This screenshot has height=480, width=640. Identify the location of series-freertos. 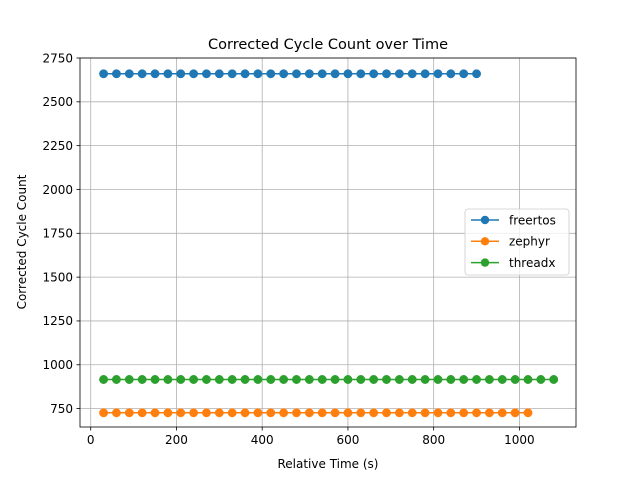
(290, 74).